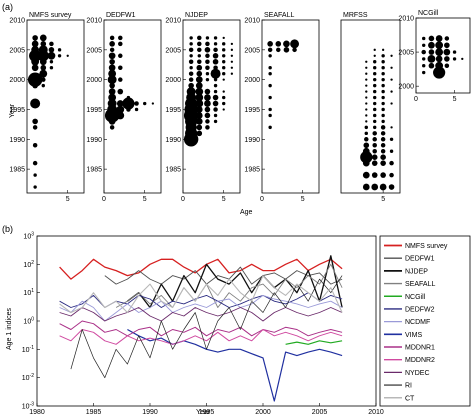  I want to click on legend-entry: MDDNR2, so click(420, 360).